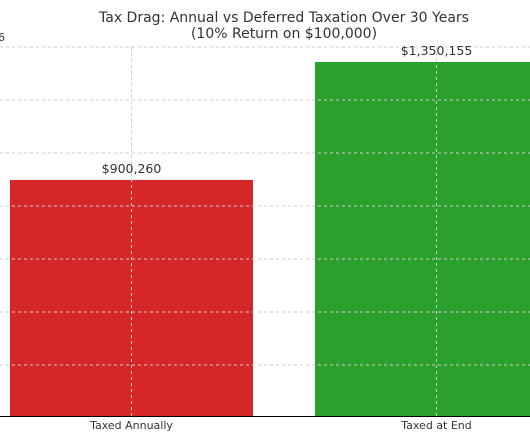 The width and height of the screenshot is (530, 442). What do you see at coordinates (132, 168) in the screenshot?
I see `data-label-0: $900,260` at bounding box center [132, 168].